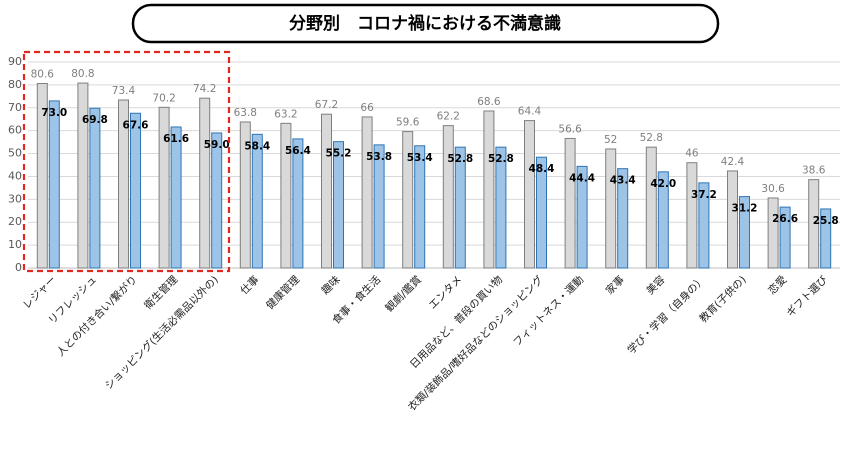 The height and width of the screenshot is (456, 845). What do you see at coordinates (124, 91) in the screenshot?
I see `value-label: 73.4` at bounding box center [124, 91].